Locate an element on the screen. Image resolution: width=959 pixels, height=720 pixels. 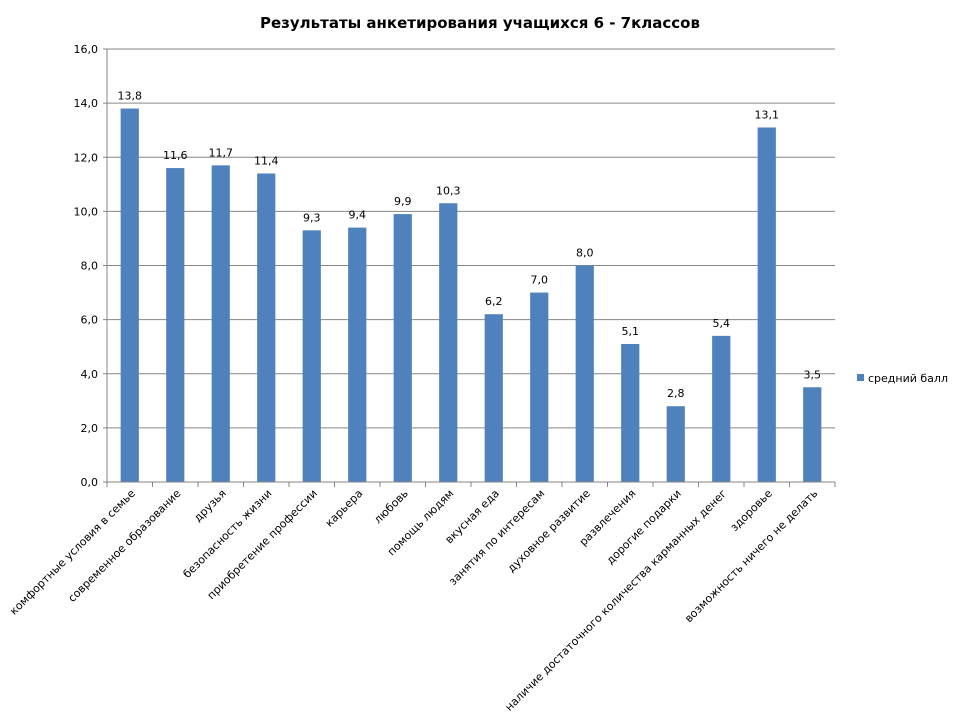
data-label: 11,7 is located at coordinates (221, 152).